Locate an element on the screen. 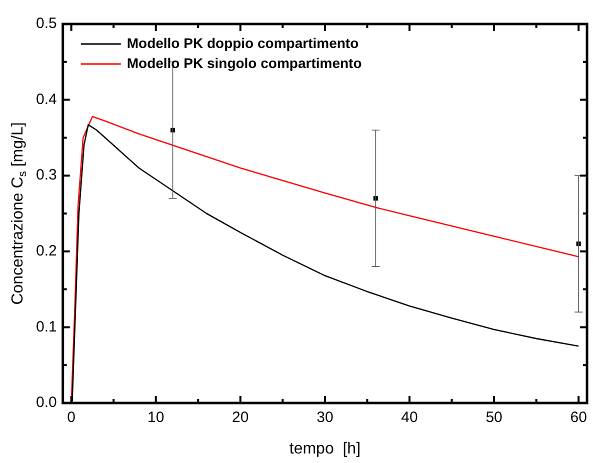 This screenshot has width=593, height=463. y-tick-label: 0.1 is located at coordinates (46, 327).